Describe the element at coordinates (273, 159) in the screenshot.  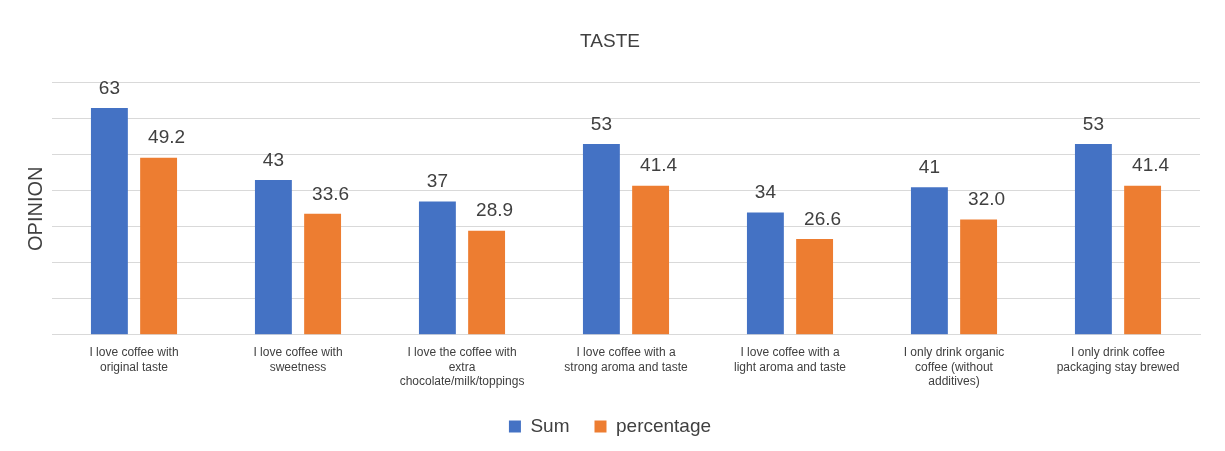
I see `data-label: 43` at that location.